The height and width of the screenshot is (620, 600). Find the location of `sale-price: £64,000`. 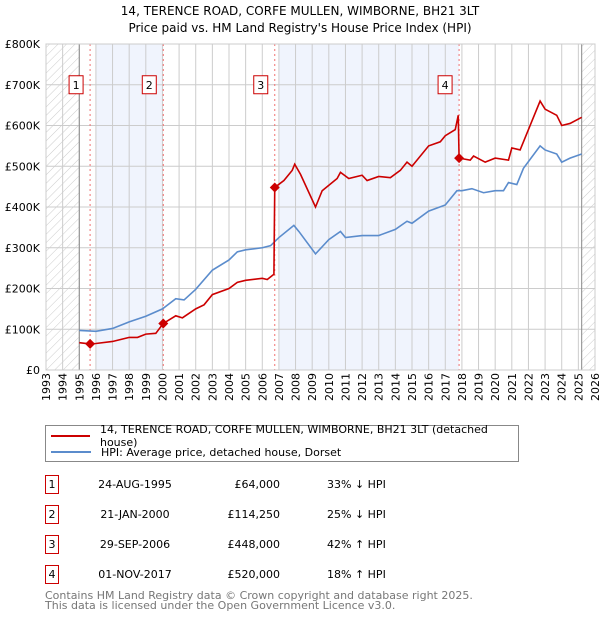

sale-price: £64,000 is located at coordinates (257, 484).